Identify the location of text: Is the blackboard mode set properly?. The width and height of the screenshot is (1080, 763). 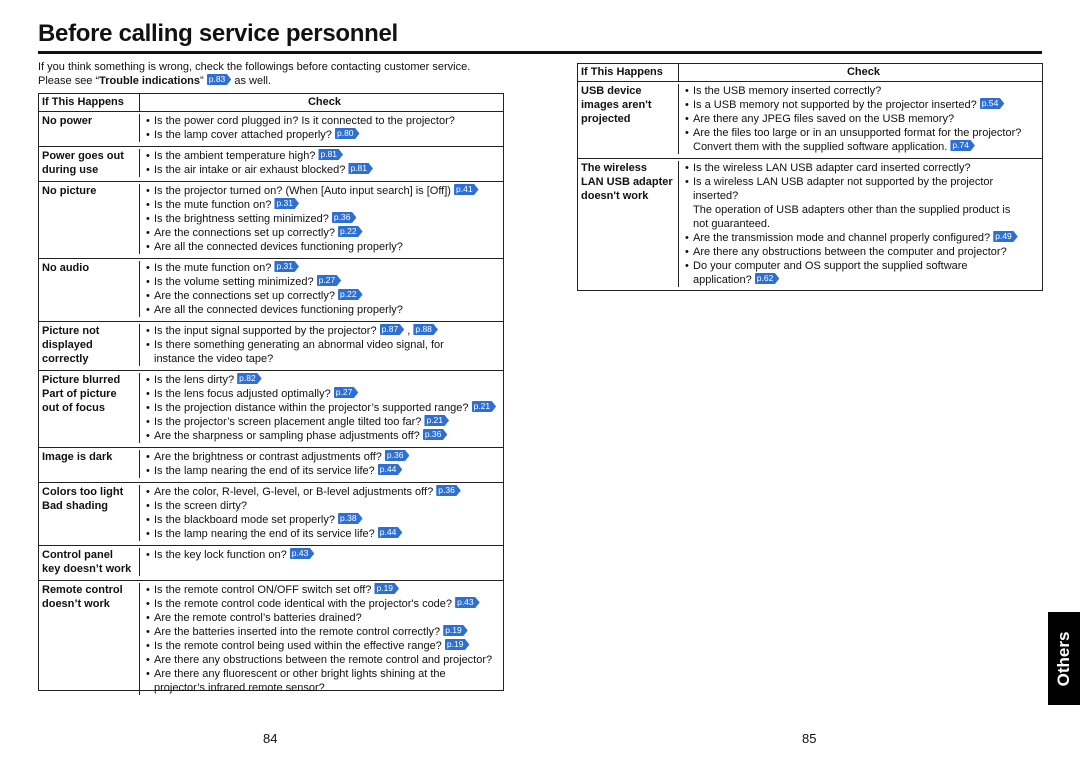
(246, 520).